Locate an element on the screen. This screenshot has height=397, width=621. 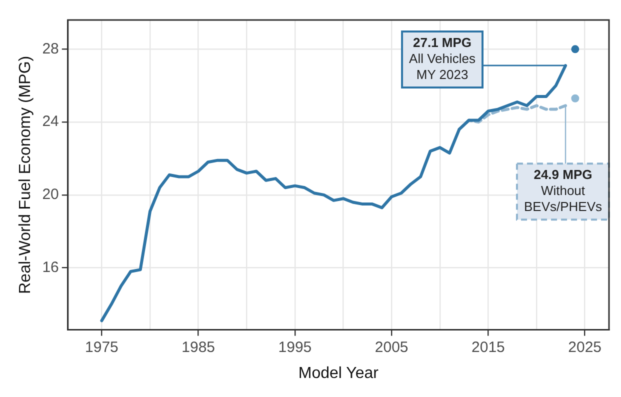
x-axis-title: Model Year is located at coordinates (339, 373).